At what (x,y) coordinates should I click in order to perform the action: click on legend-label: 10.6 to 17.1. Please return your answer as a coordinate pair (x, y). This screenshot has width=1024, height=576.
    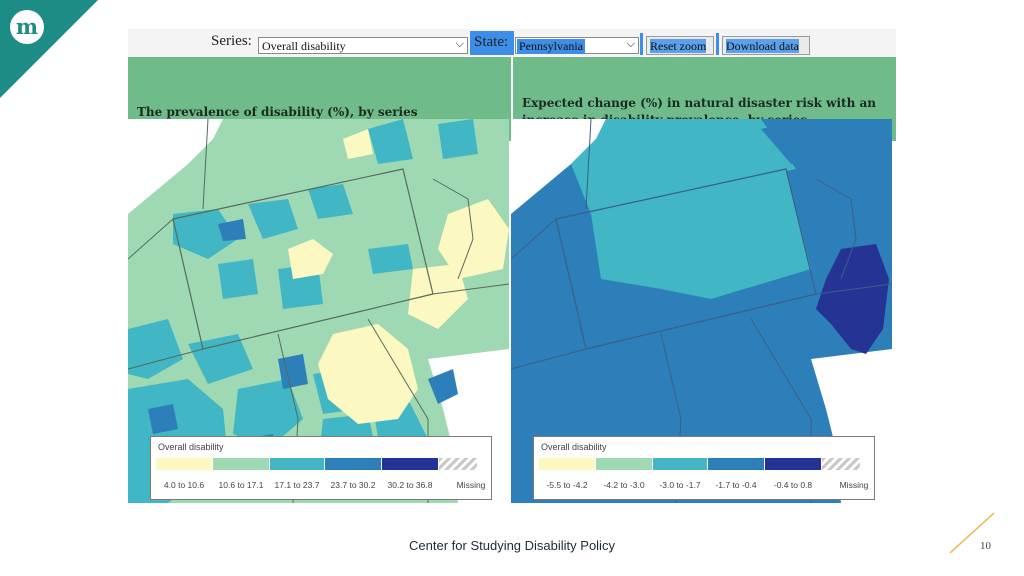
    Looking at the image, I should click on (241, 485).